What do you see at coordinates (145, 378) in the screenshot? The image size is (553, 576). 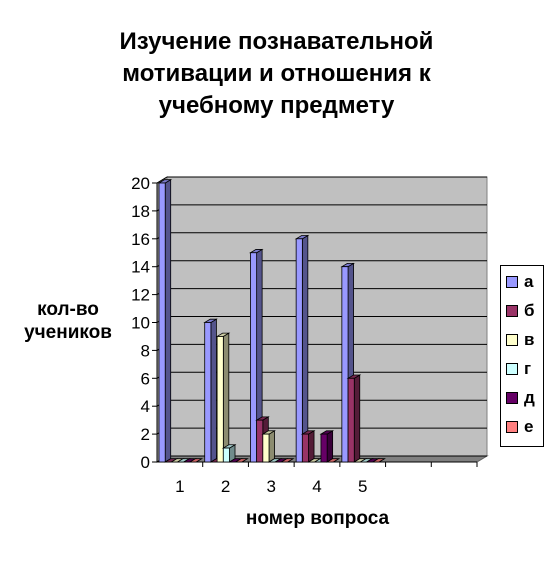 I see `y-tick-label: 6` at bounding box center [145, 378].